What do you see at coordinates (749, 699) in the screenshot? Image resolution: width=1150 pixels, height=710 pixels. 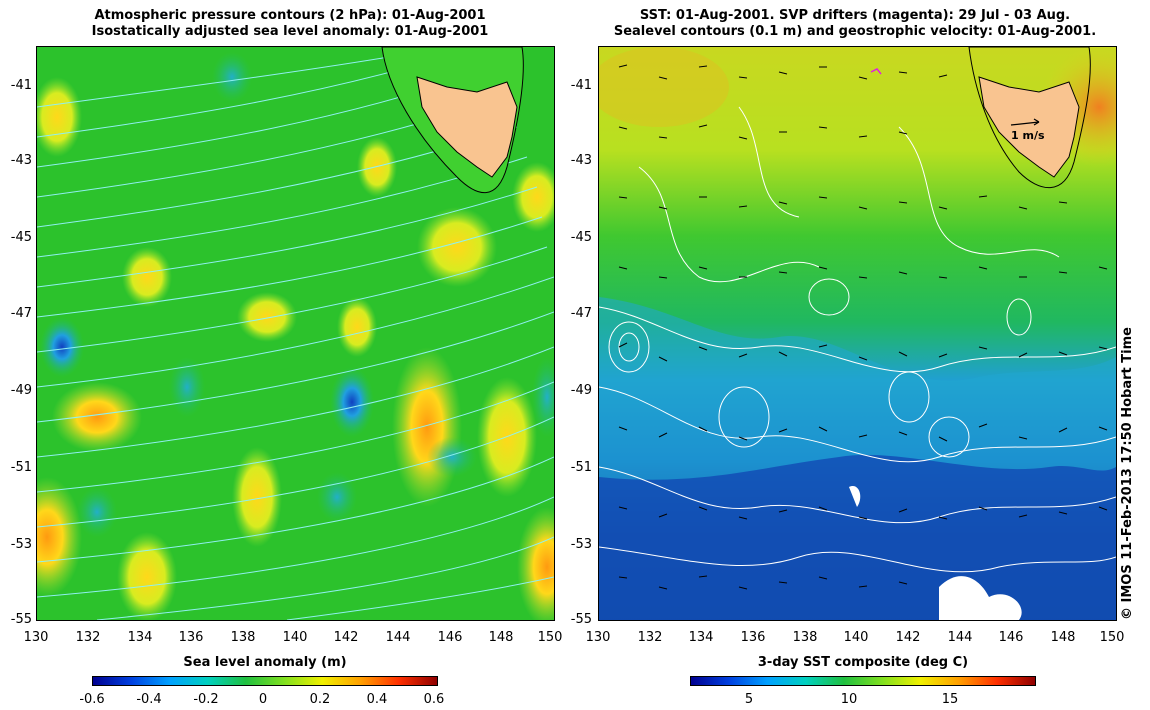 I see `colorbar-tick: 5` at bounding box center [749, 699].